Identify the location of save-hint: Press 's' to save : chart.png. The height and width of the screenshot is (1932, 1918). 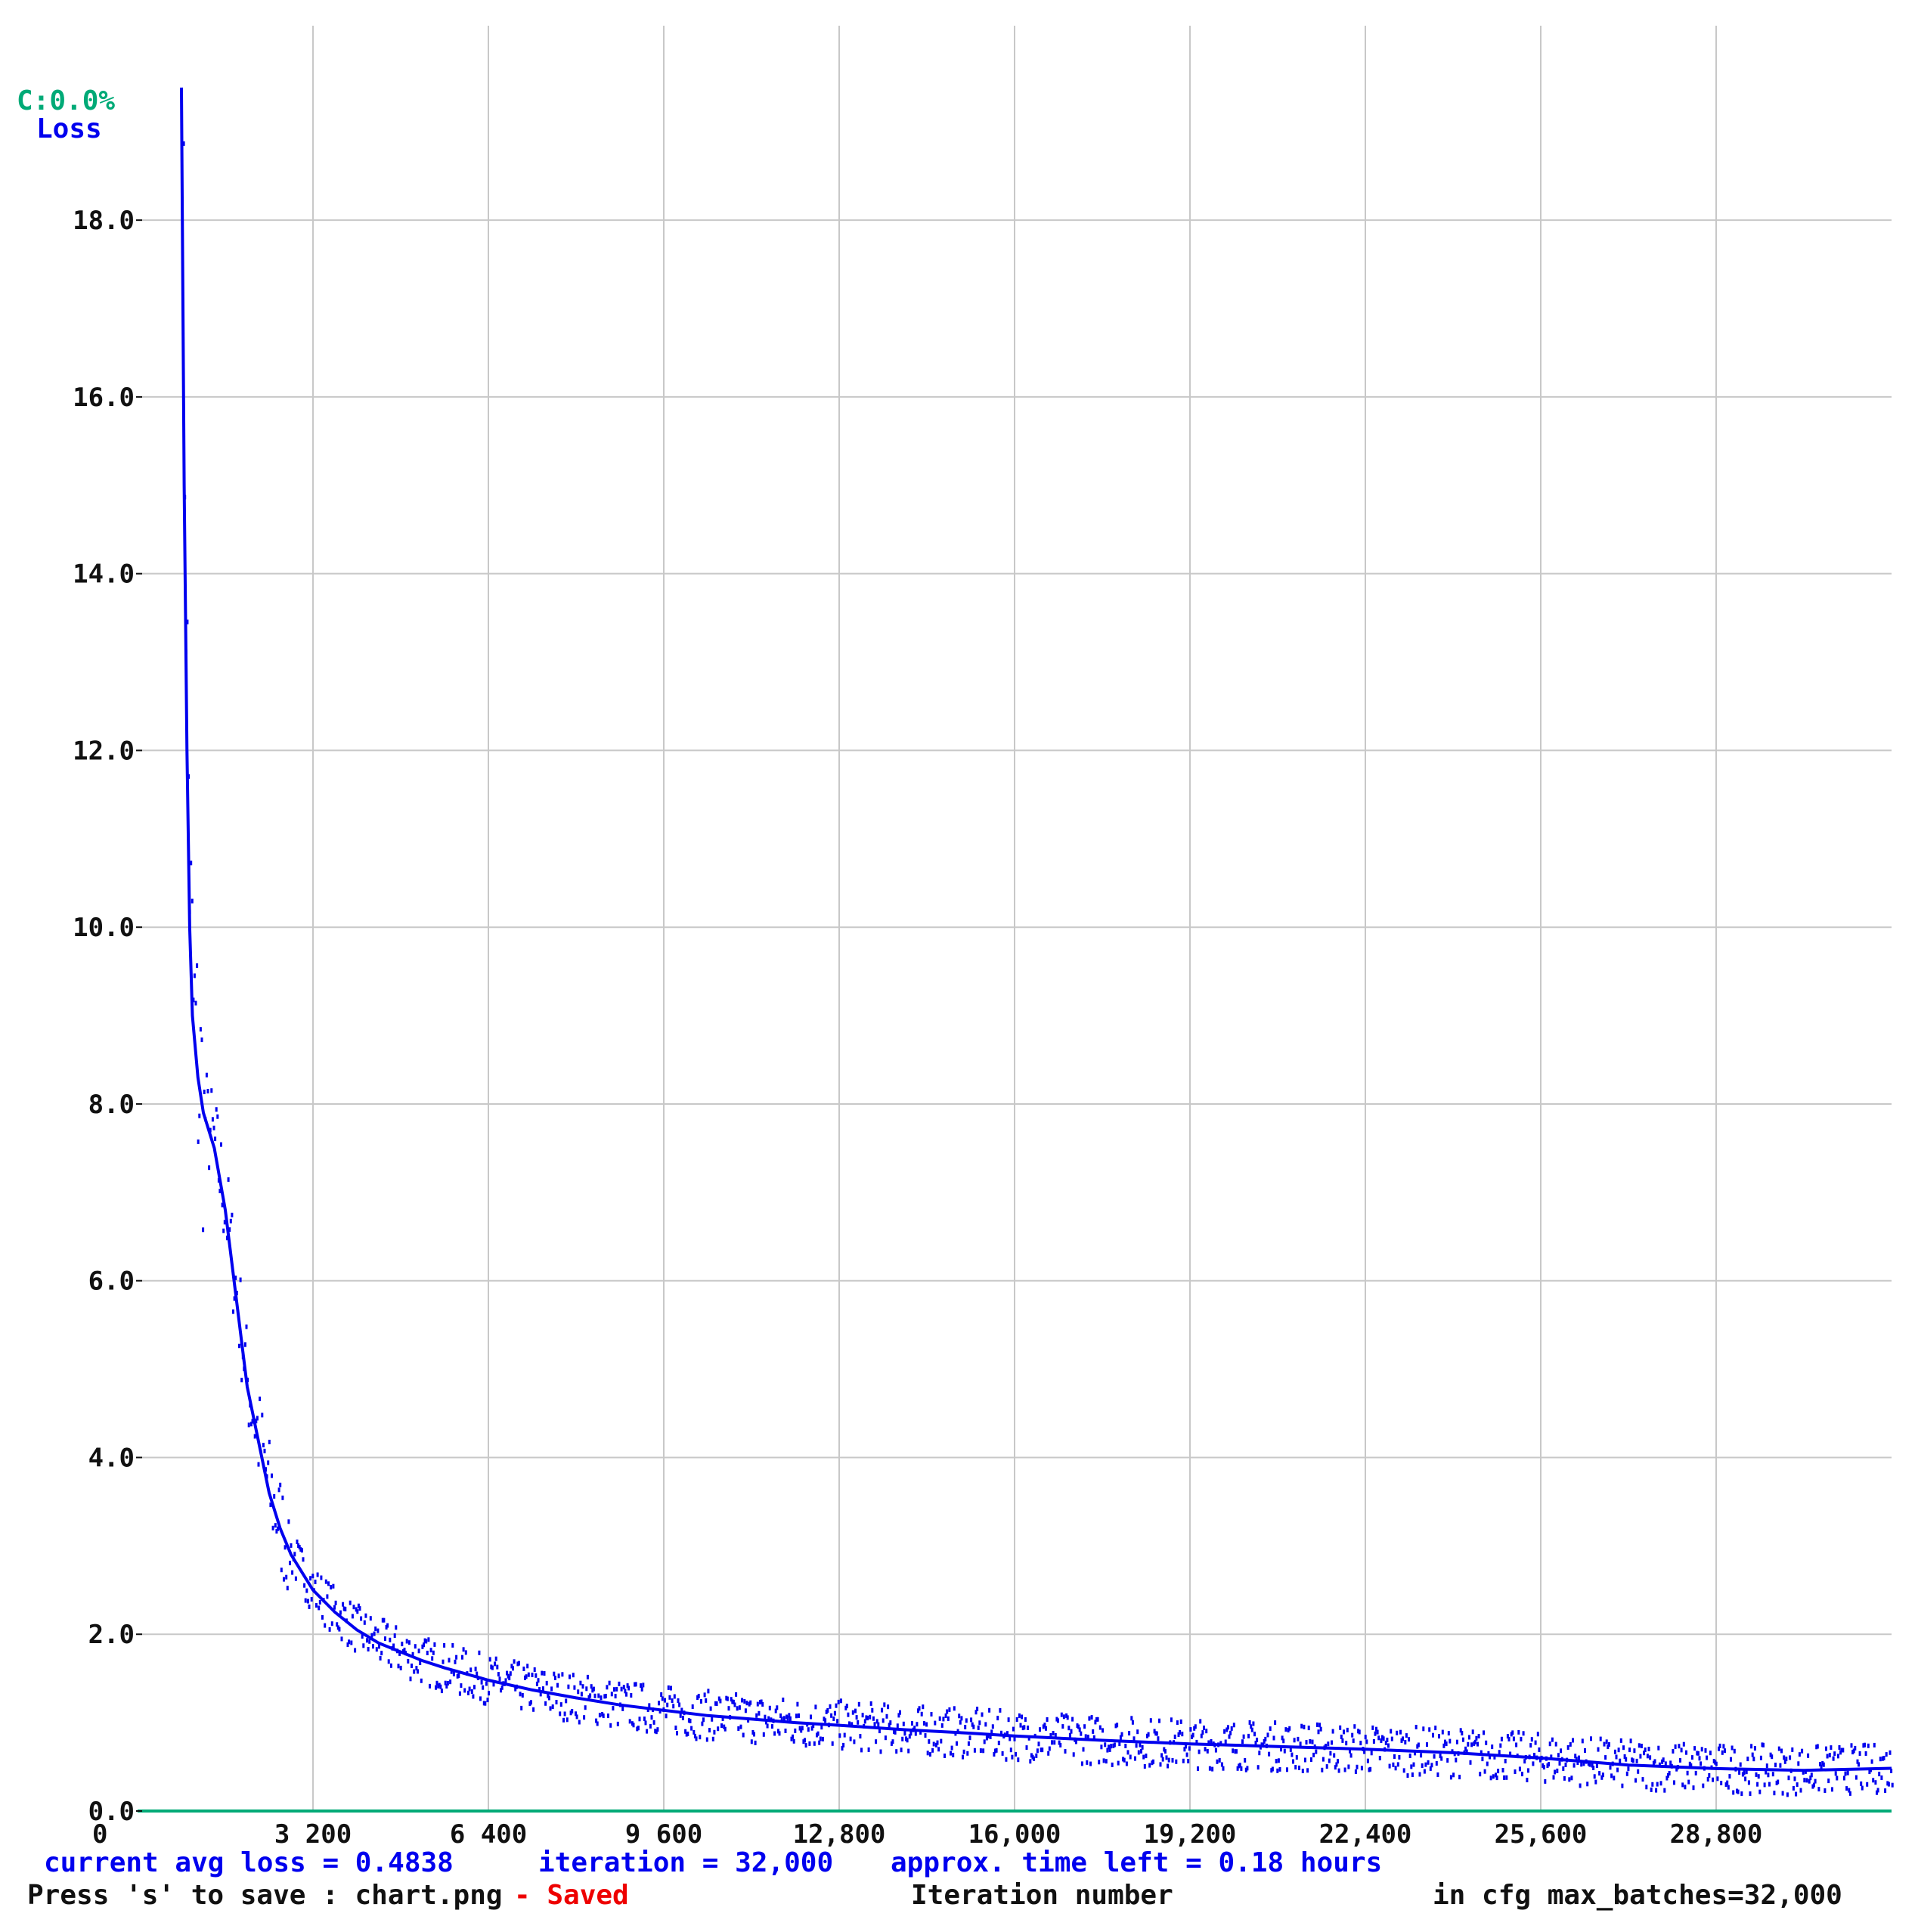
(265, 1896).